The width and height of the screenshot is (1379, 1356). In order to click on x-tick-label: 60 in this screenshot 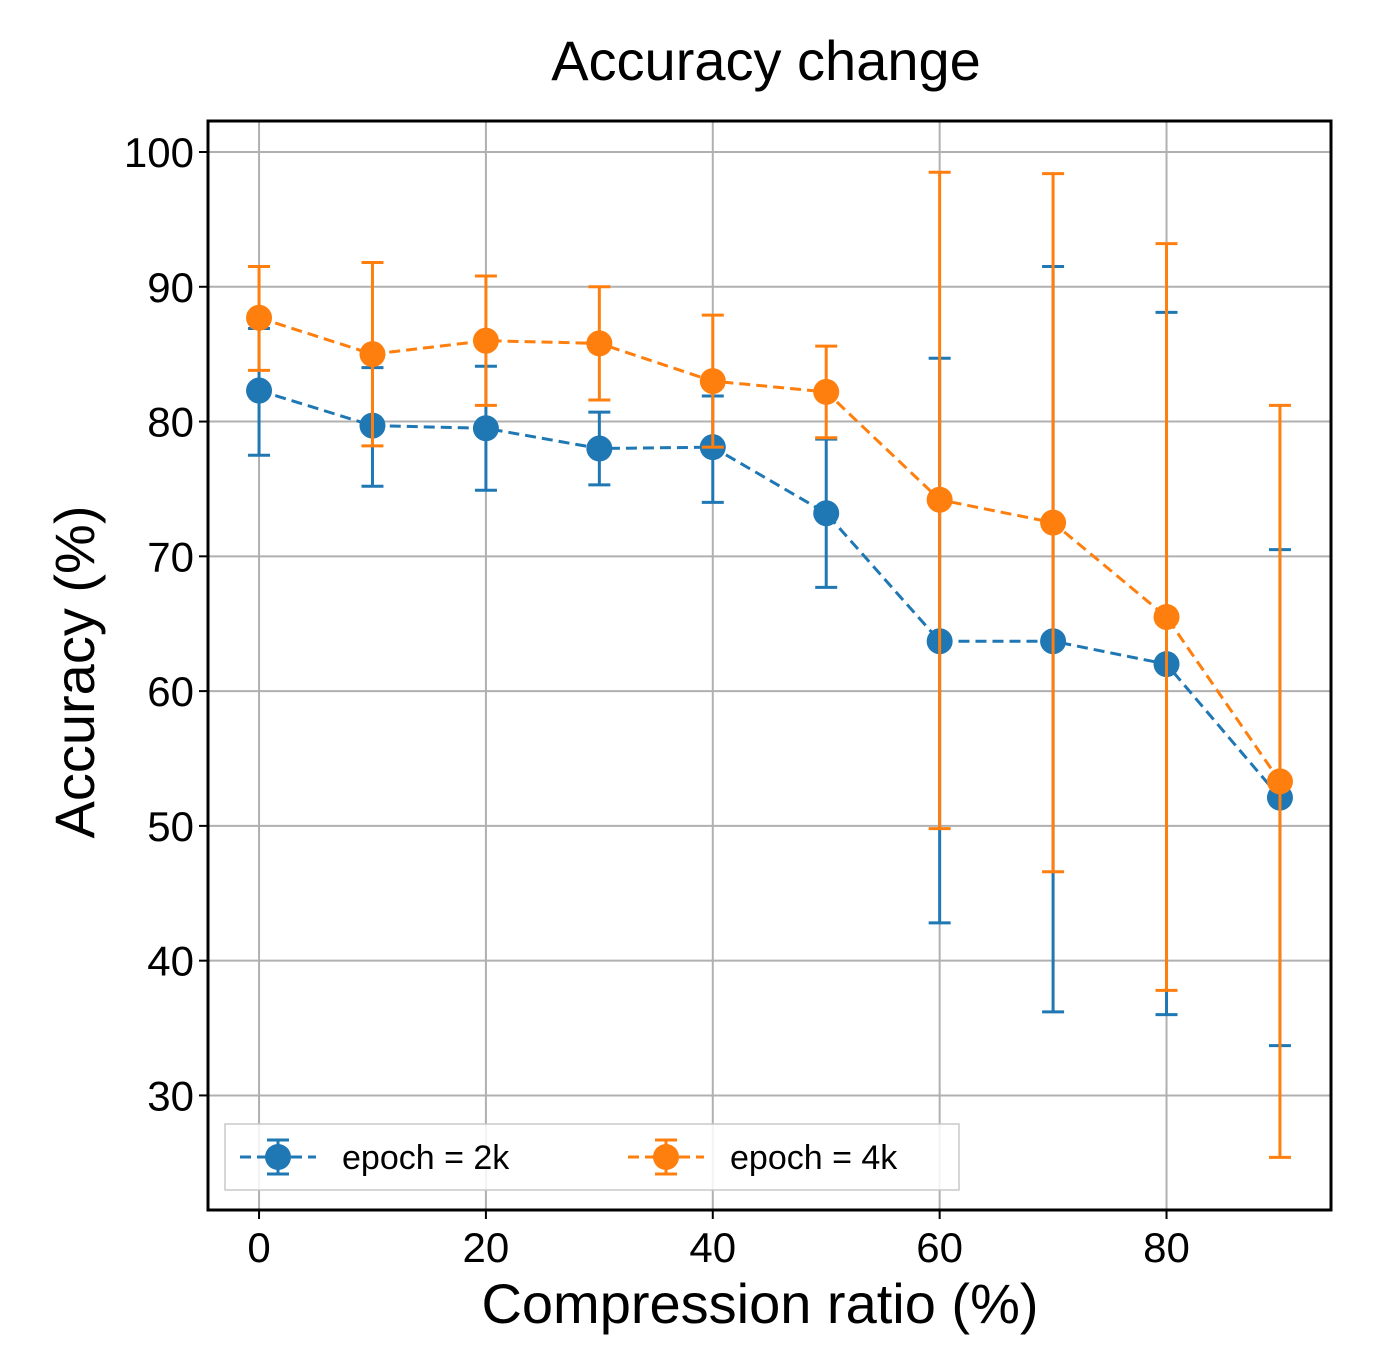, I will do `click(939, 1247)`.